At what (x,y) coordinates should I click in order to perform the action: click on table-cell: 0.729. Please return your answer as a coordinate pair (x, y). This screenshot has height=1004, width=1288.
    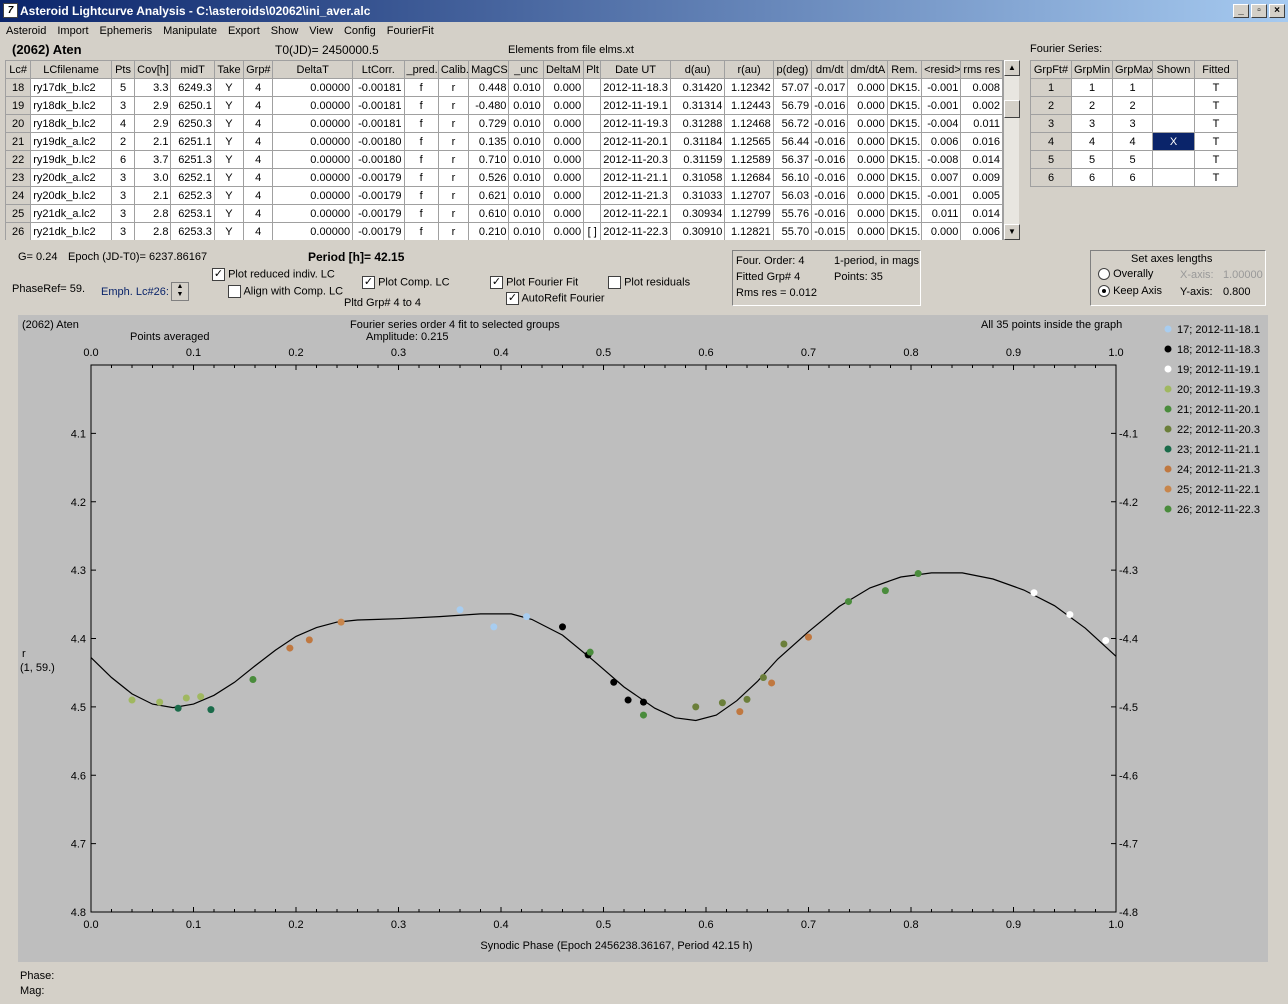
    Looking at the image, I should click on (489, 123).